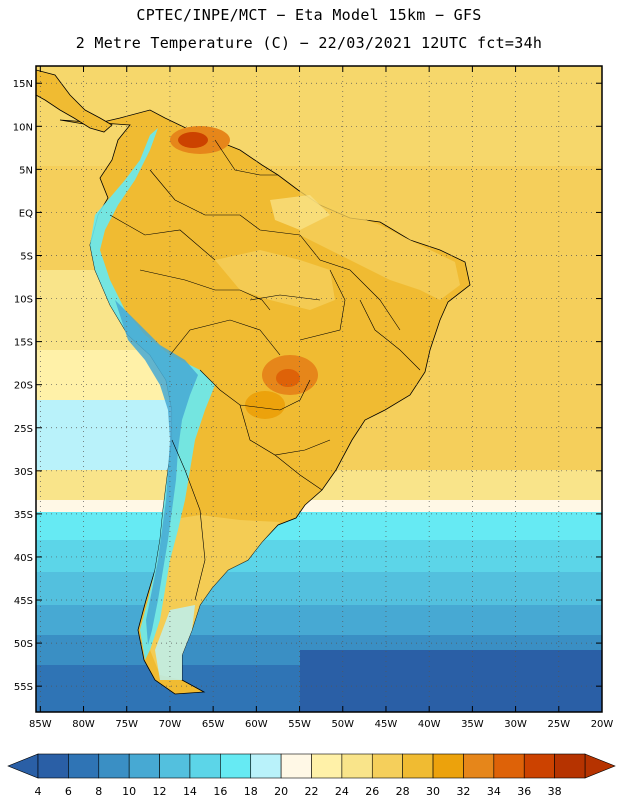 The width and height of the screenshot is (618, 800). What do you see at coordinates (23, 343) in the screenshot?
I see `lat-label: 15S` at bounding box center [23, 343].